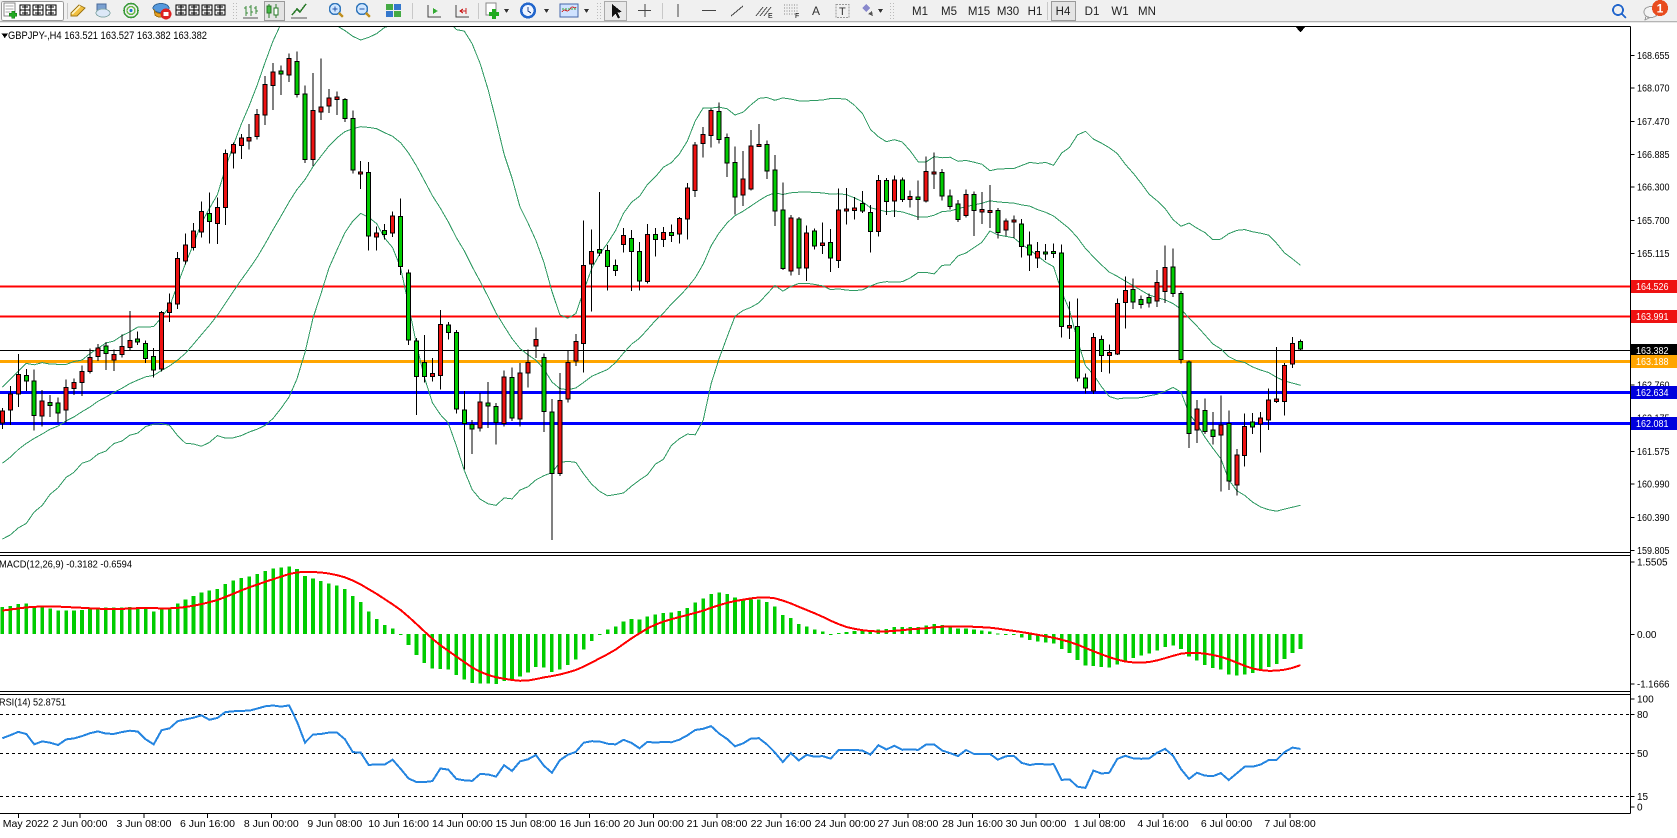 The image size is (1677, 838). I want to click on svg-text: 10 Jun 16:00, so click(398, 824).